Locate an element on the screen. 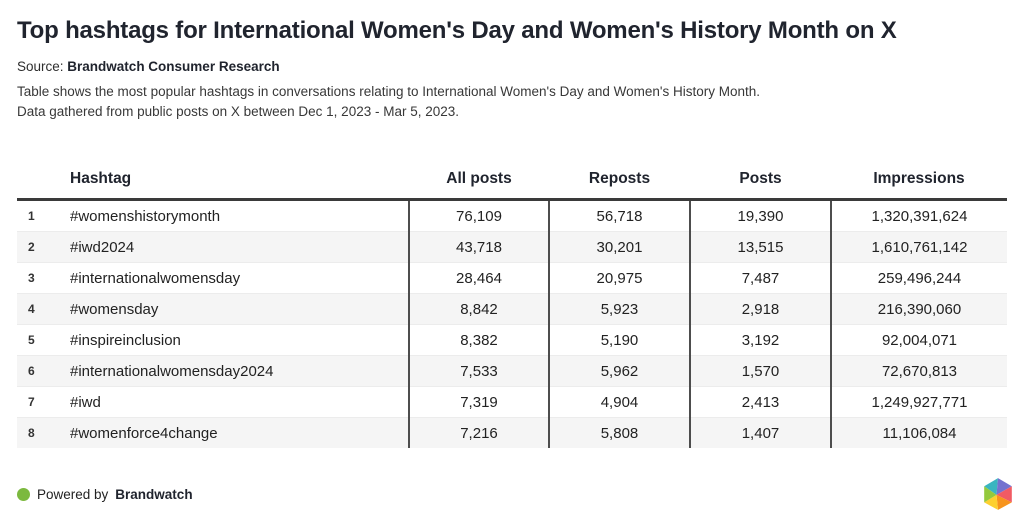  row-posts: 7,487 is located at coordinates (760, 278).